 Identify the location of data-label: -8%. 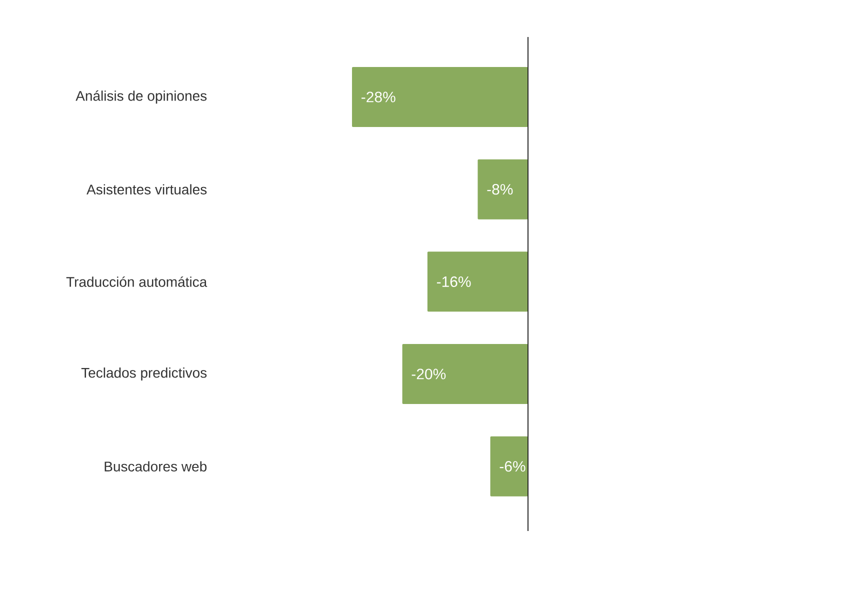
(500, 189).